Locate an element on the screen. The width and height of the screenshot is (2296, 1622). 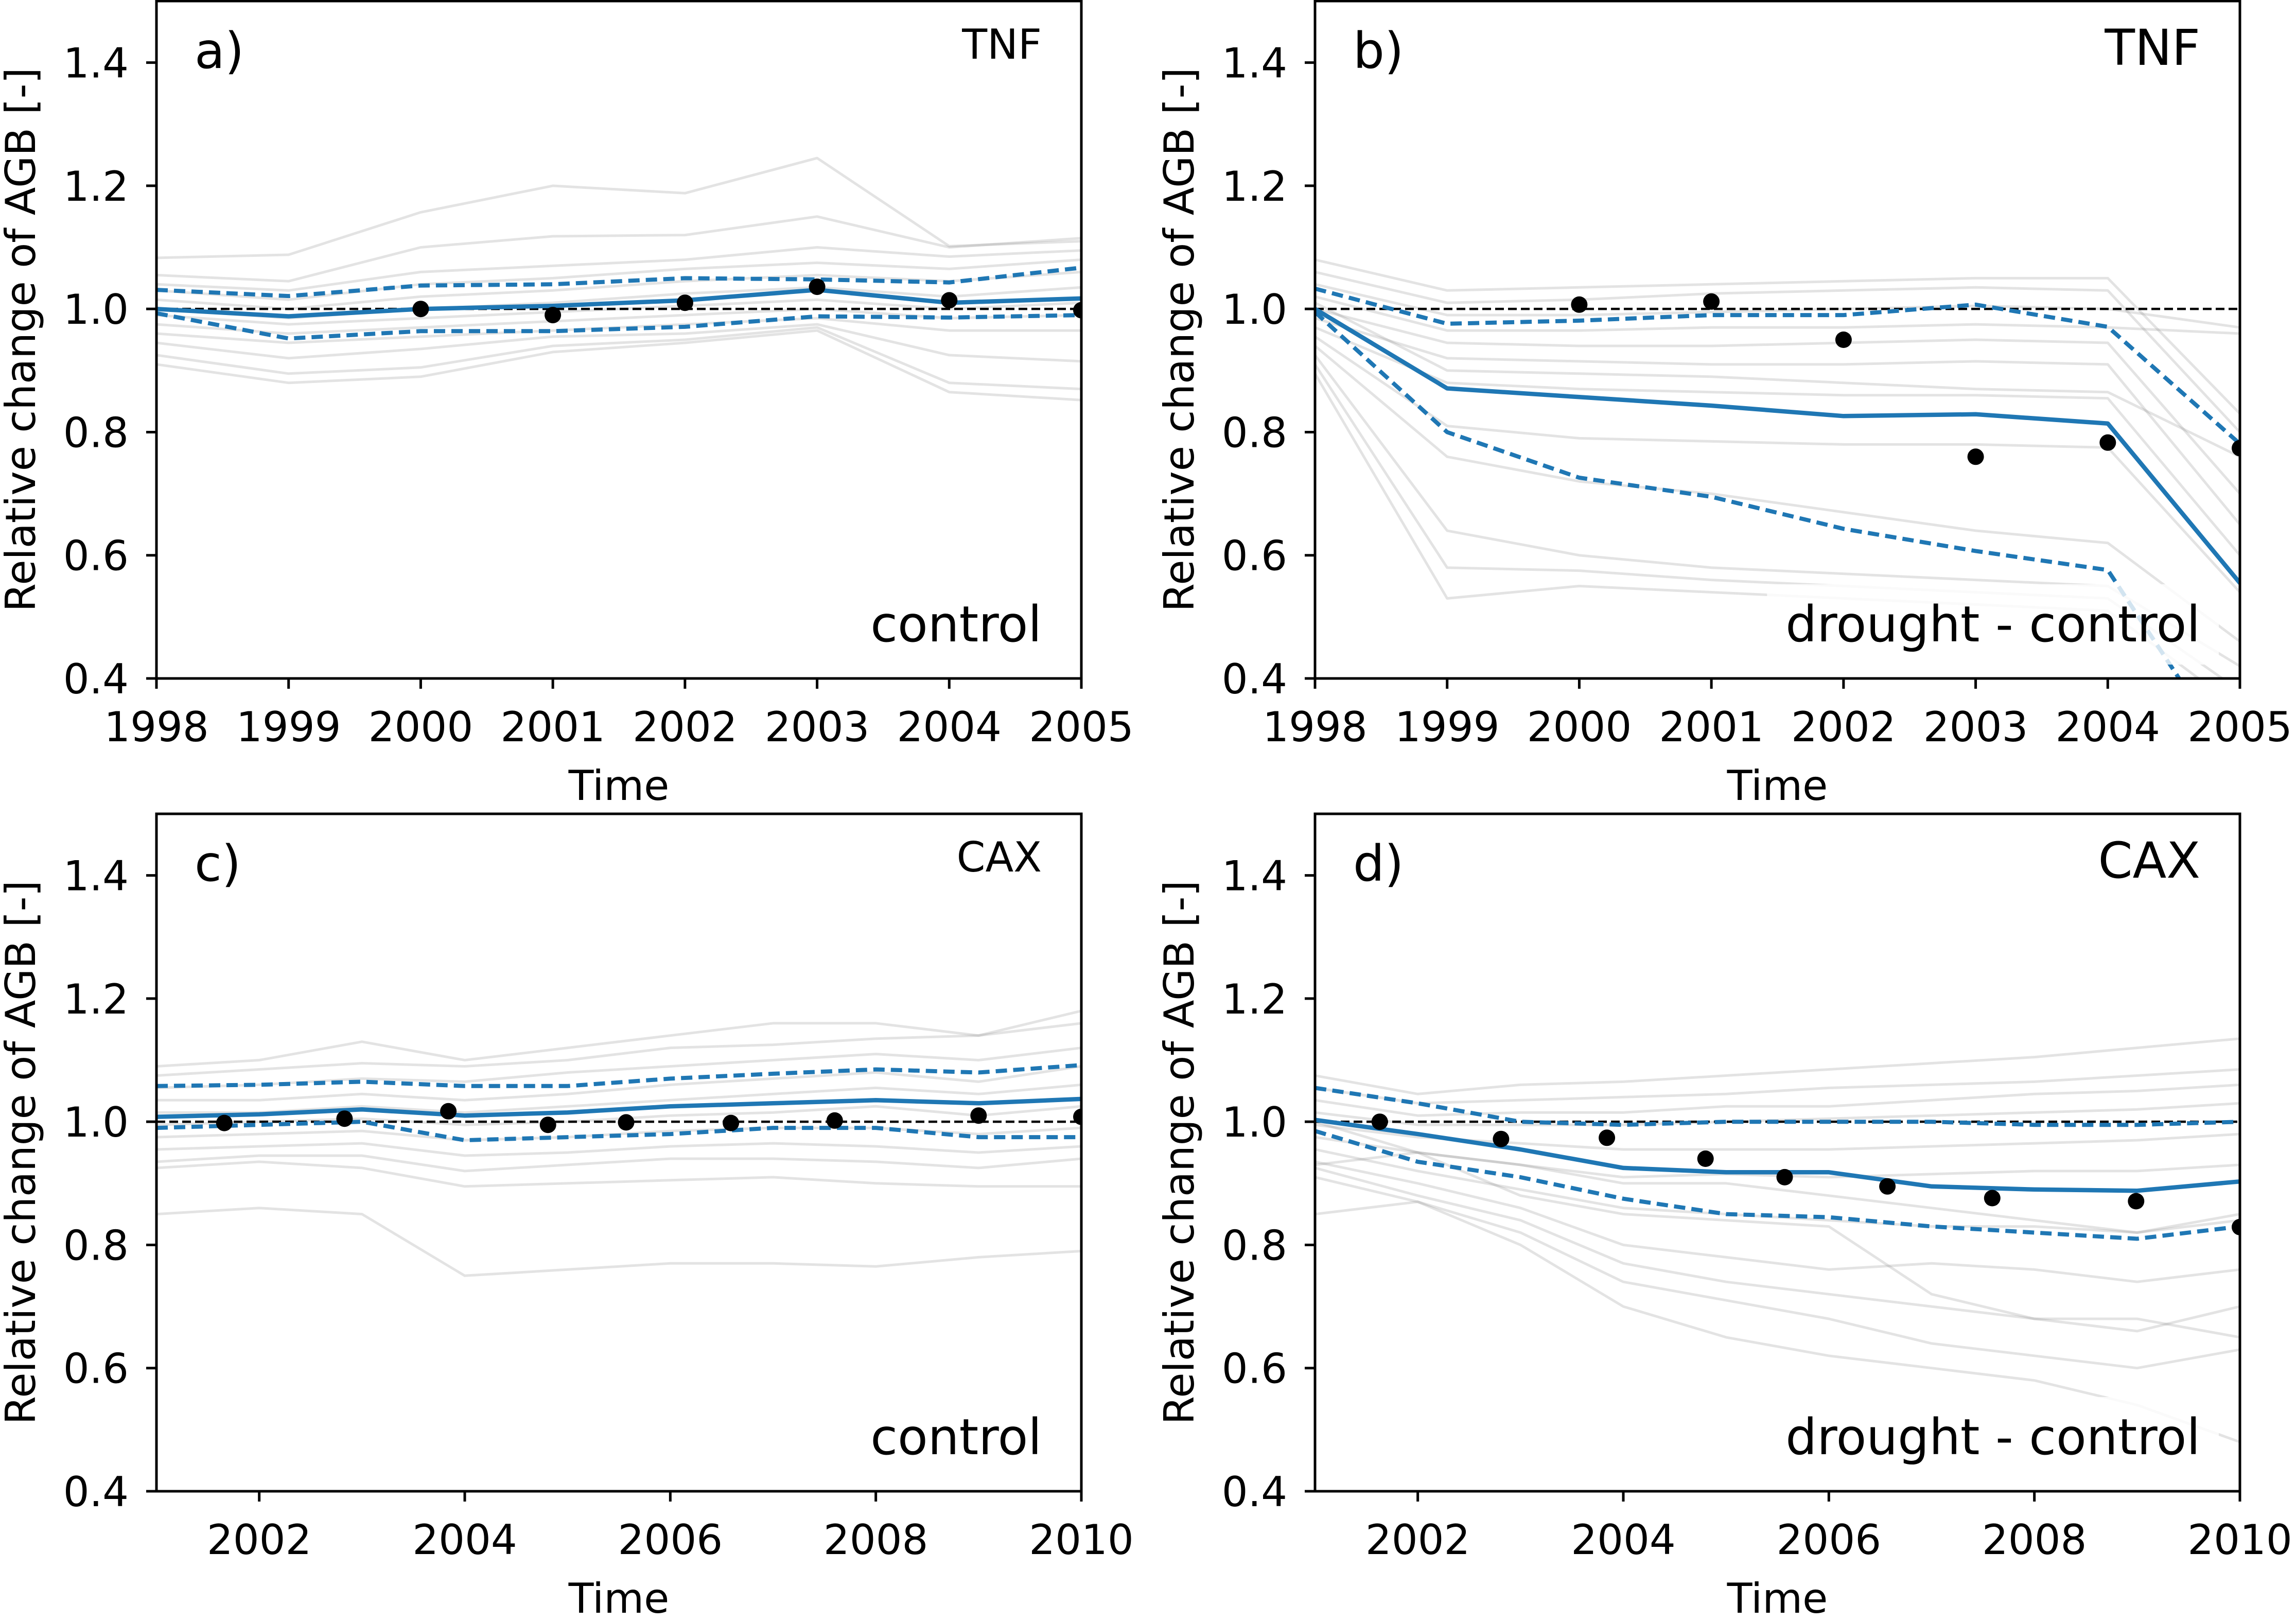
x-tick-label: 2001 is located at coordinates (553, 727).